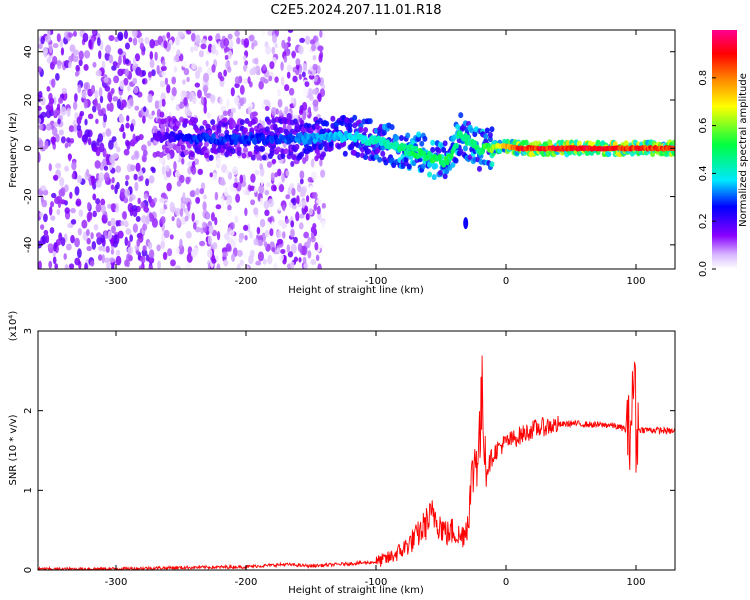 The image size is (750, 600). What do you see at coordinates (28, 331) in the screenshot?
I see `y-tick-label: 3` at bounding box center [28, 331].